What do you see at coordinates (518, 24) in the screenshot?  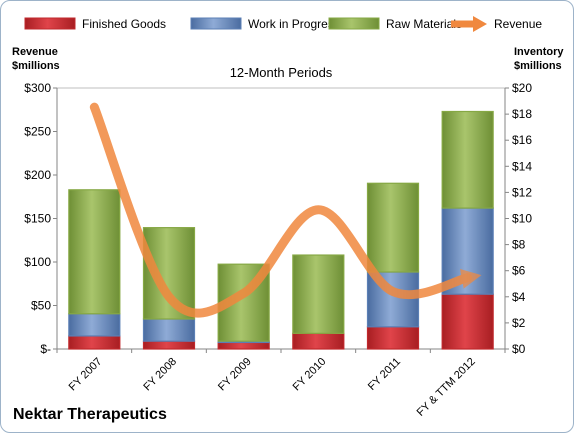 I see `legend-label: Revenue` at bounding box center [518, 24].